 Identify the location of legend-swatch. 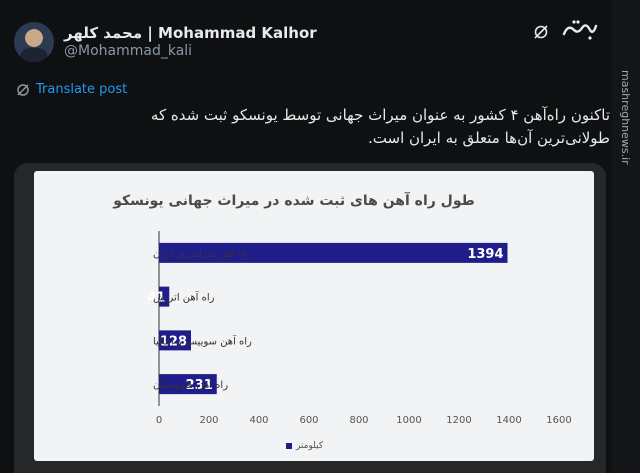
(289, 446).